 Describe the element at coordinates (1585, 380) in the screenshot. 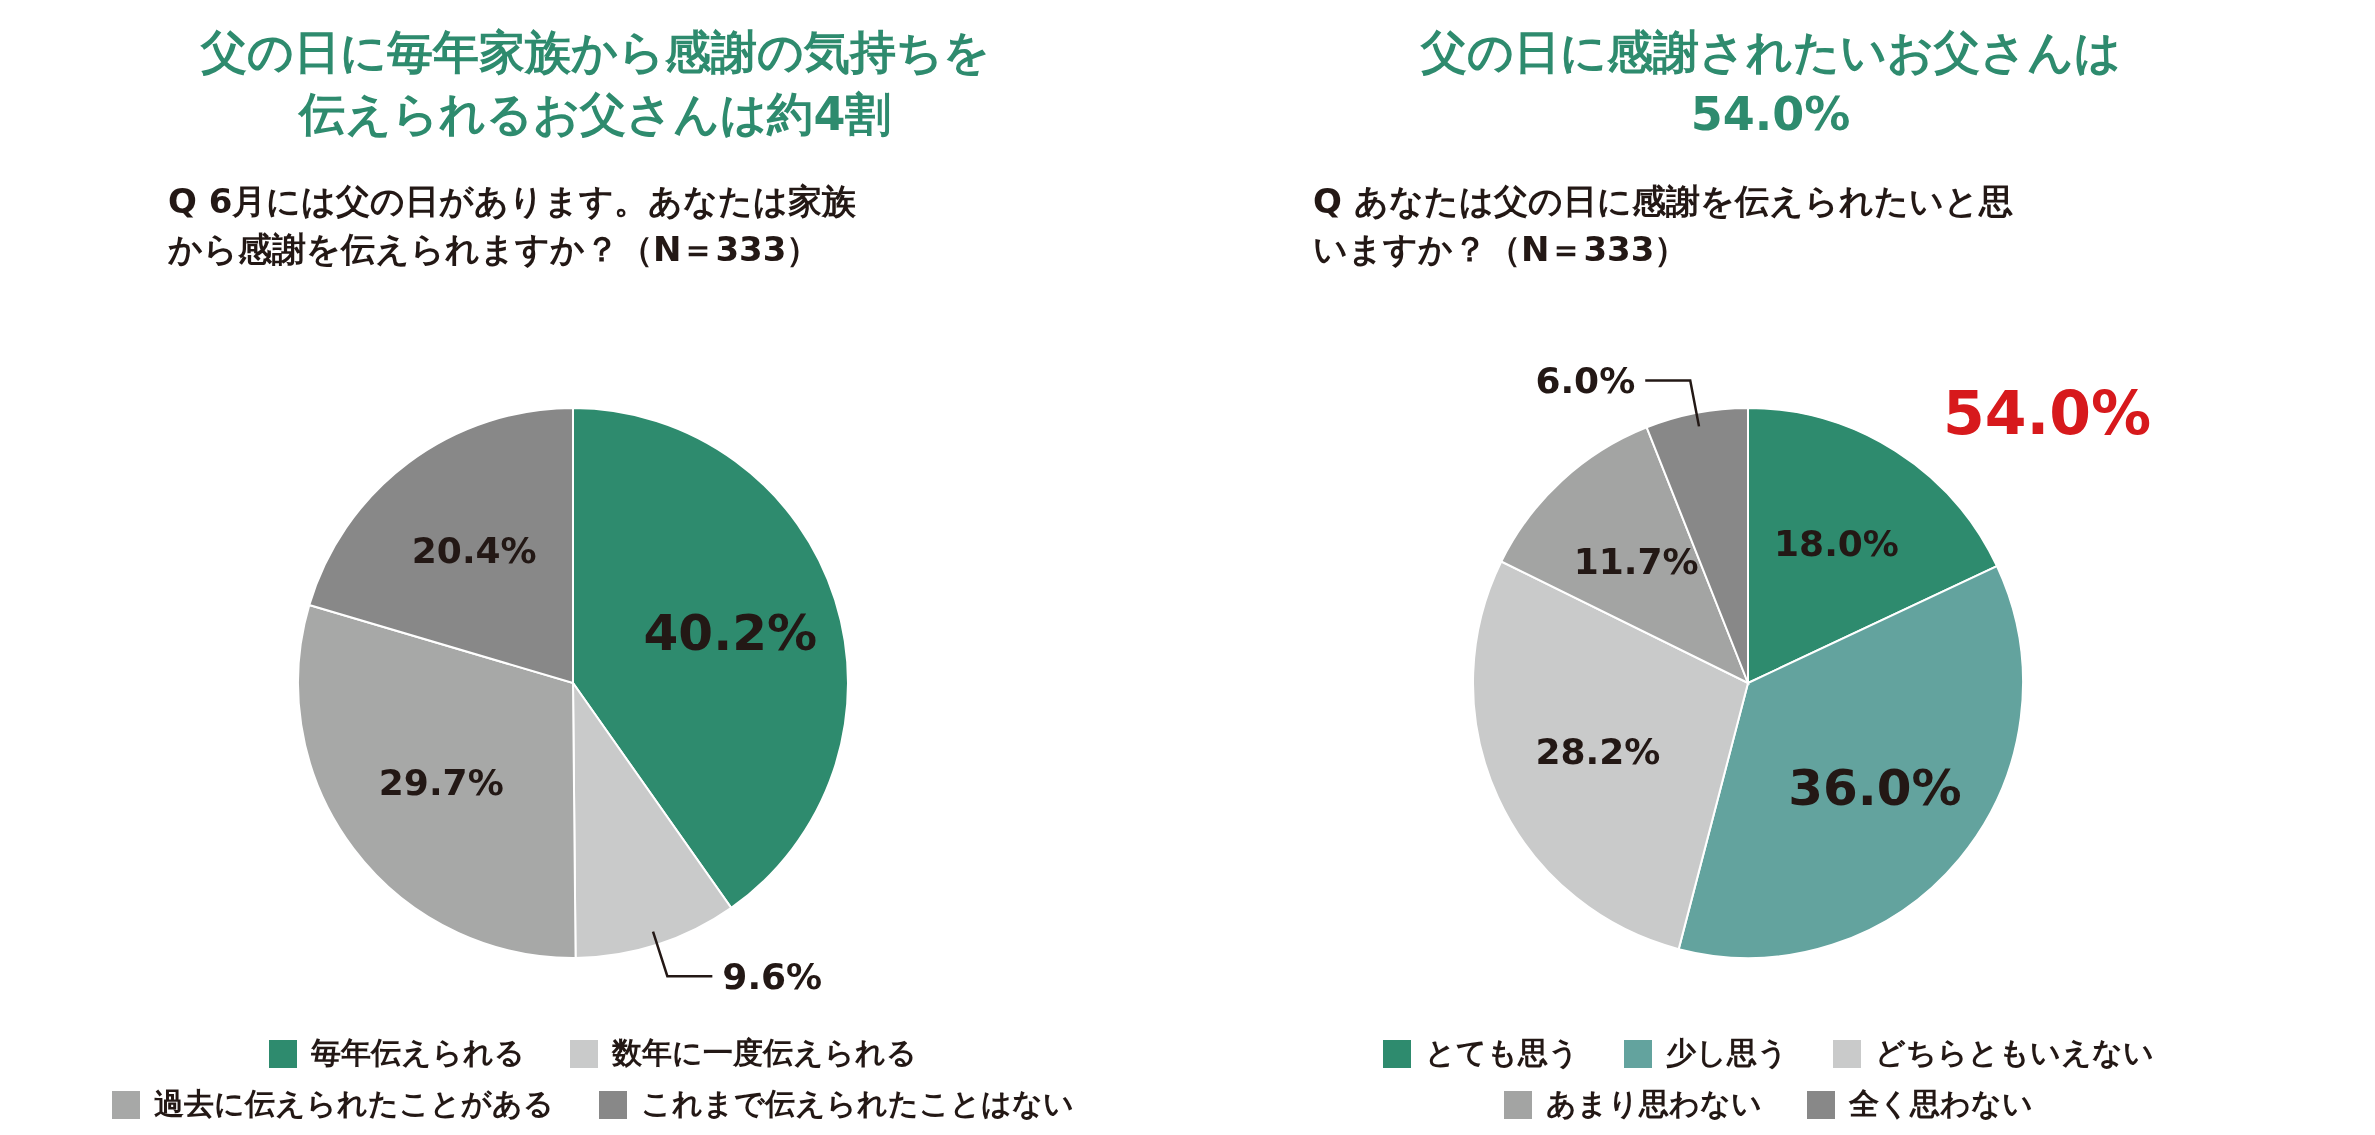

I see `data-label: 6.0%` at that location.